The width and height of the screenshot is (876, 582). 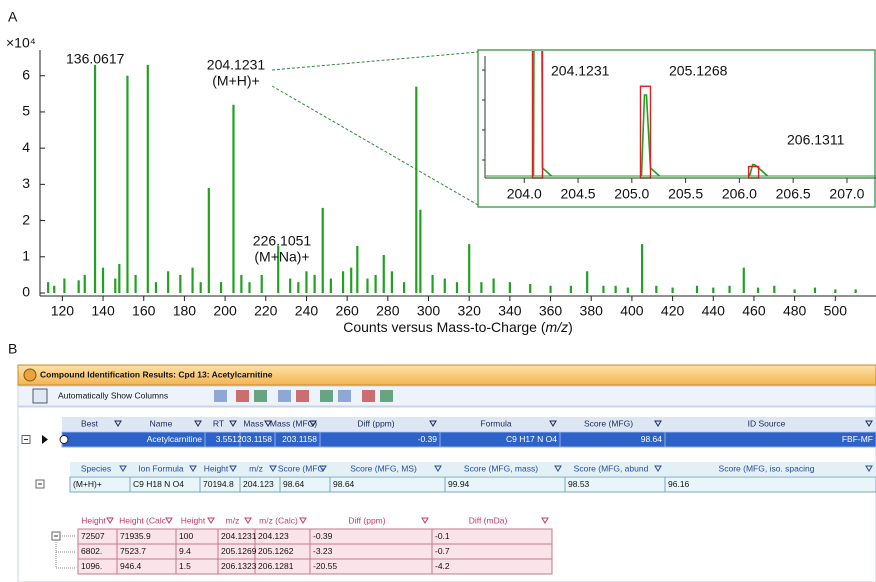 I want to click on panel-label: B, so click(x=12, y=349).